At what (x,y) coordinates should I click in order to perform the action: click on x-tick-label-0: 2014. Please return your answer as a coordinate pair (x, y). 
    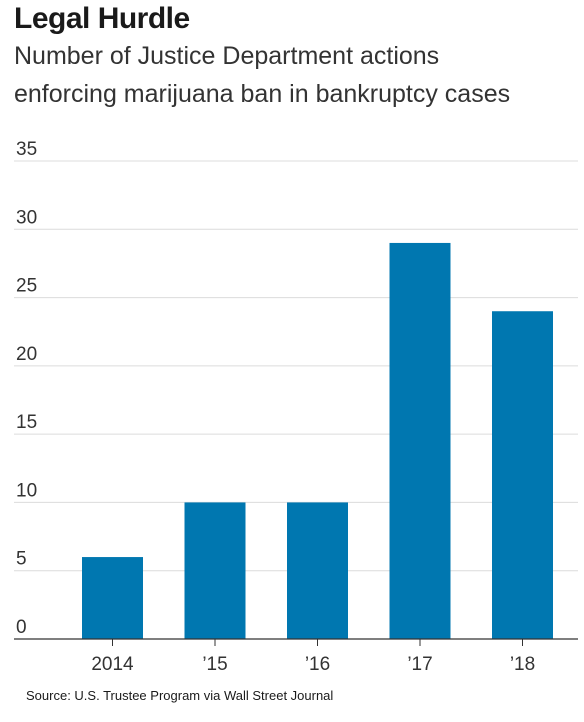
    Looking at the image, I should click on (112, 664).